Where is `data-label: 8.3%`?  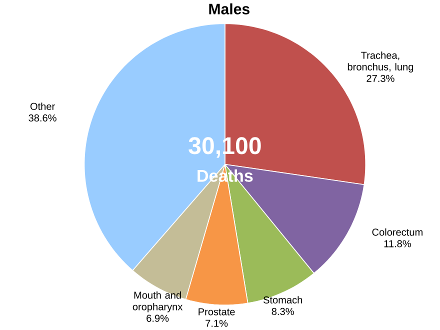
data-label: 8.3% is located at coordinates (283, 311).